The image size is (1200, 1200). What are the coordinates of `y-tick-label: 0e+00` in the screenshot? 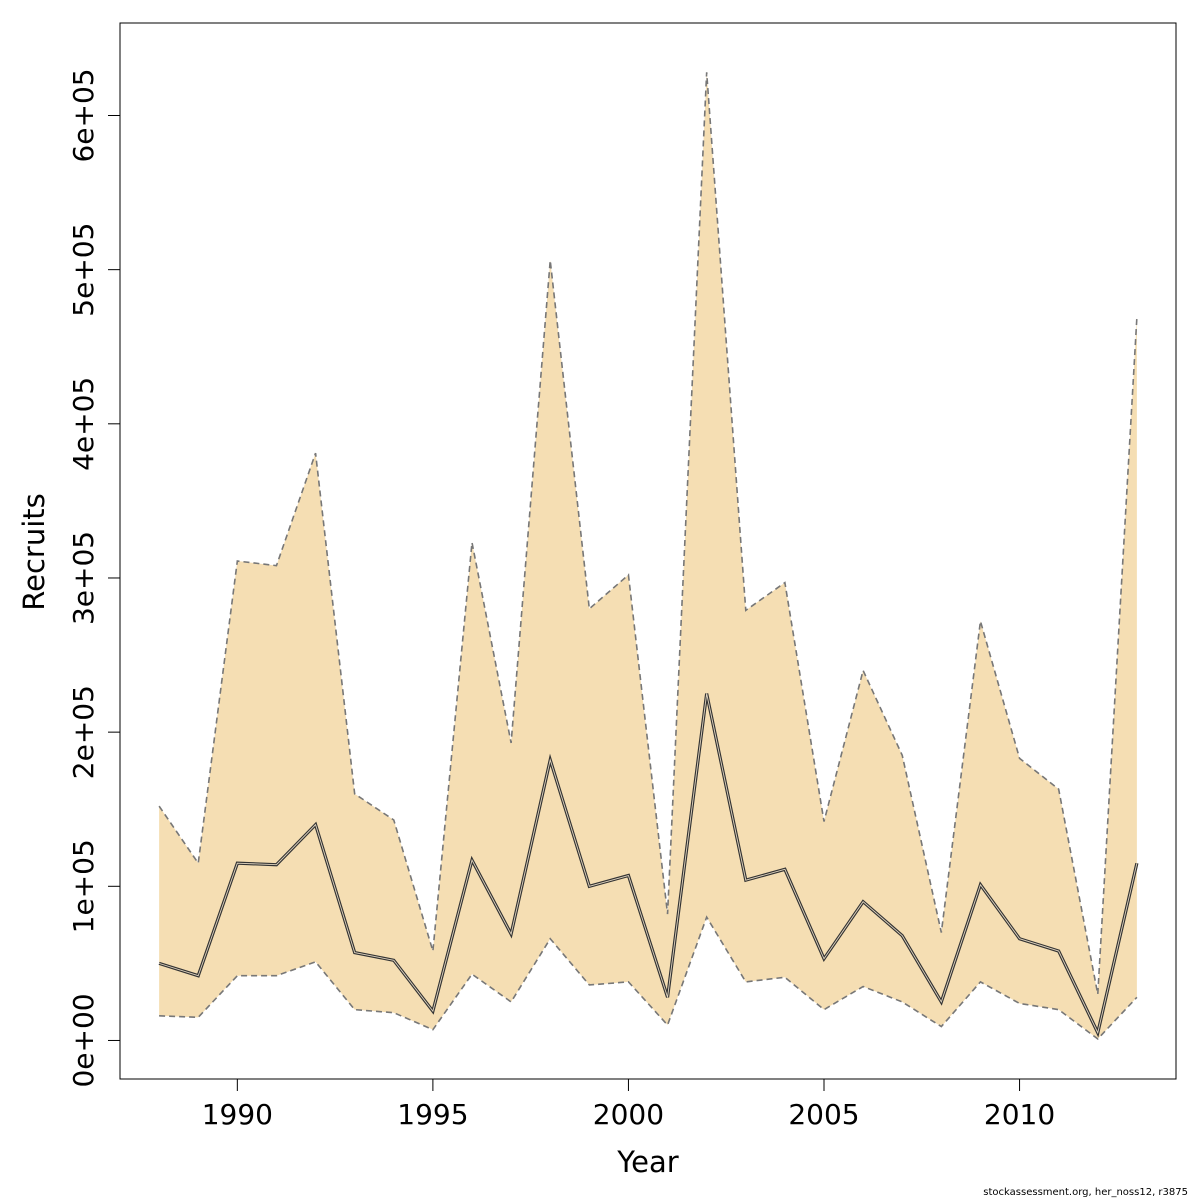 It's located at (83, 1040).